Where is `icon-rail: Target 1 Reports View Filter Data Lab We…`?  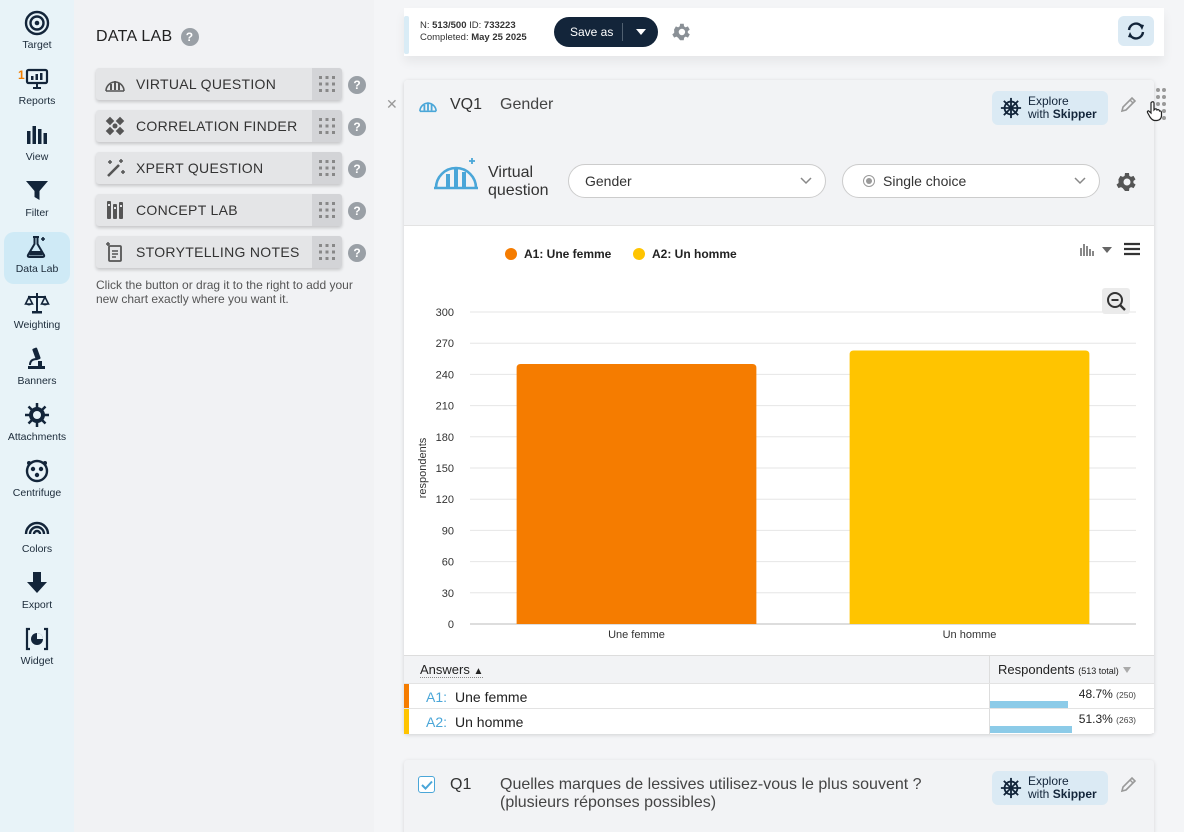 icon-rail: Target 1 Reports View Filter Data Lab We… is located at coordinates (37, 416).